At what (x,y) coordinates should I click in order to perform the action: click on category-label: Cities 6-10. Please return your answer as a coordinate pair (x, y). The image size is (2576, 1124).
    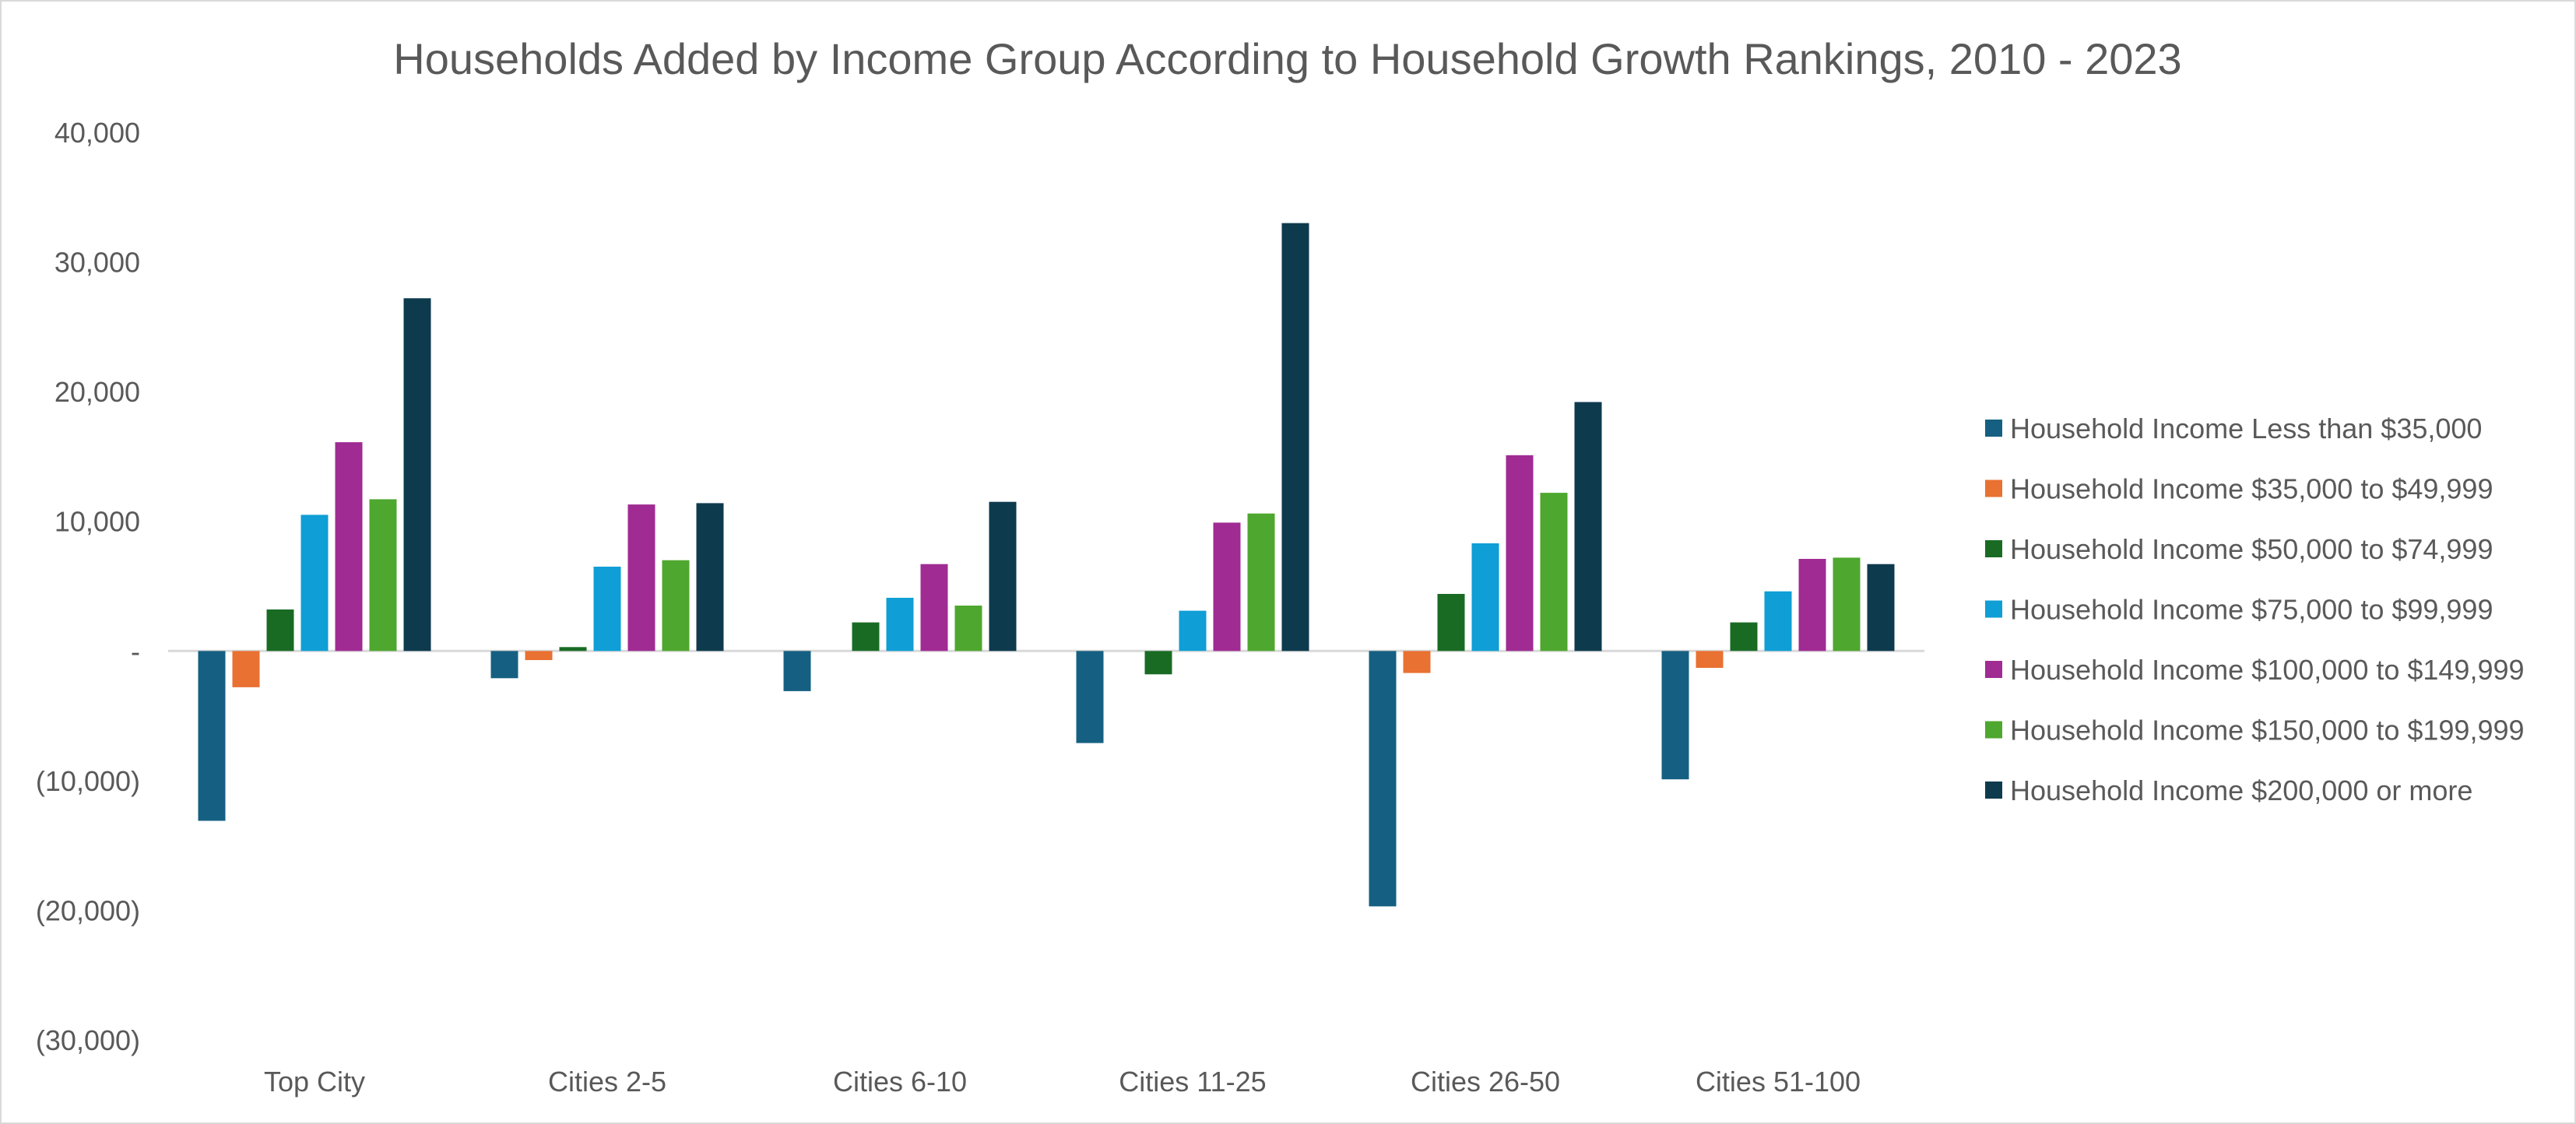
    Looking at the image, I should click on (900, 1082).